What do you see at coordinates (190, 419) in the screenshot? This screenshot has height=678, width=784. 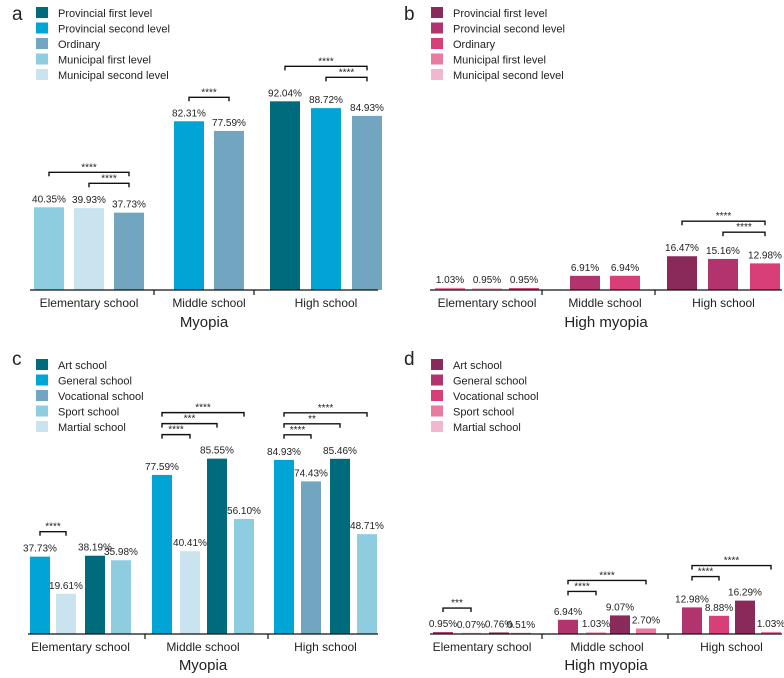 I see `significance-label: ***` at bounding box center [190, 419].